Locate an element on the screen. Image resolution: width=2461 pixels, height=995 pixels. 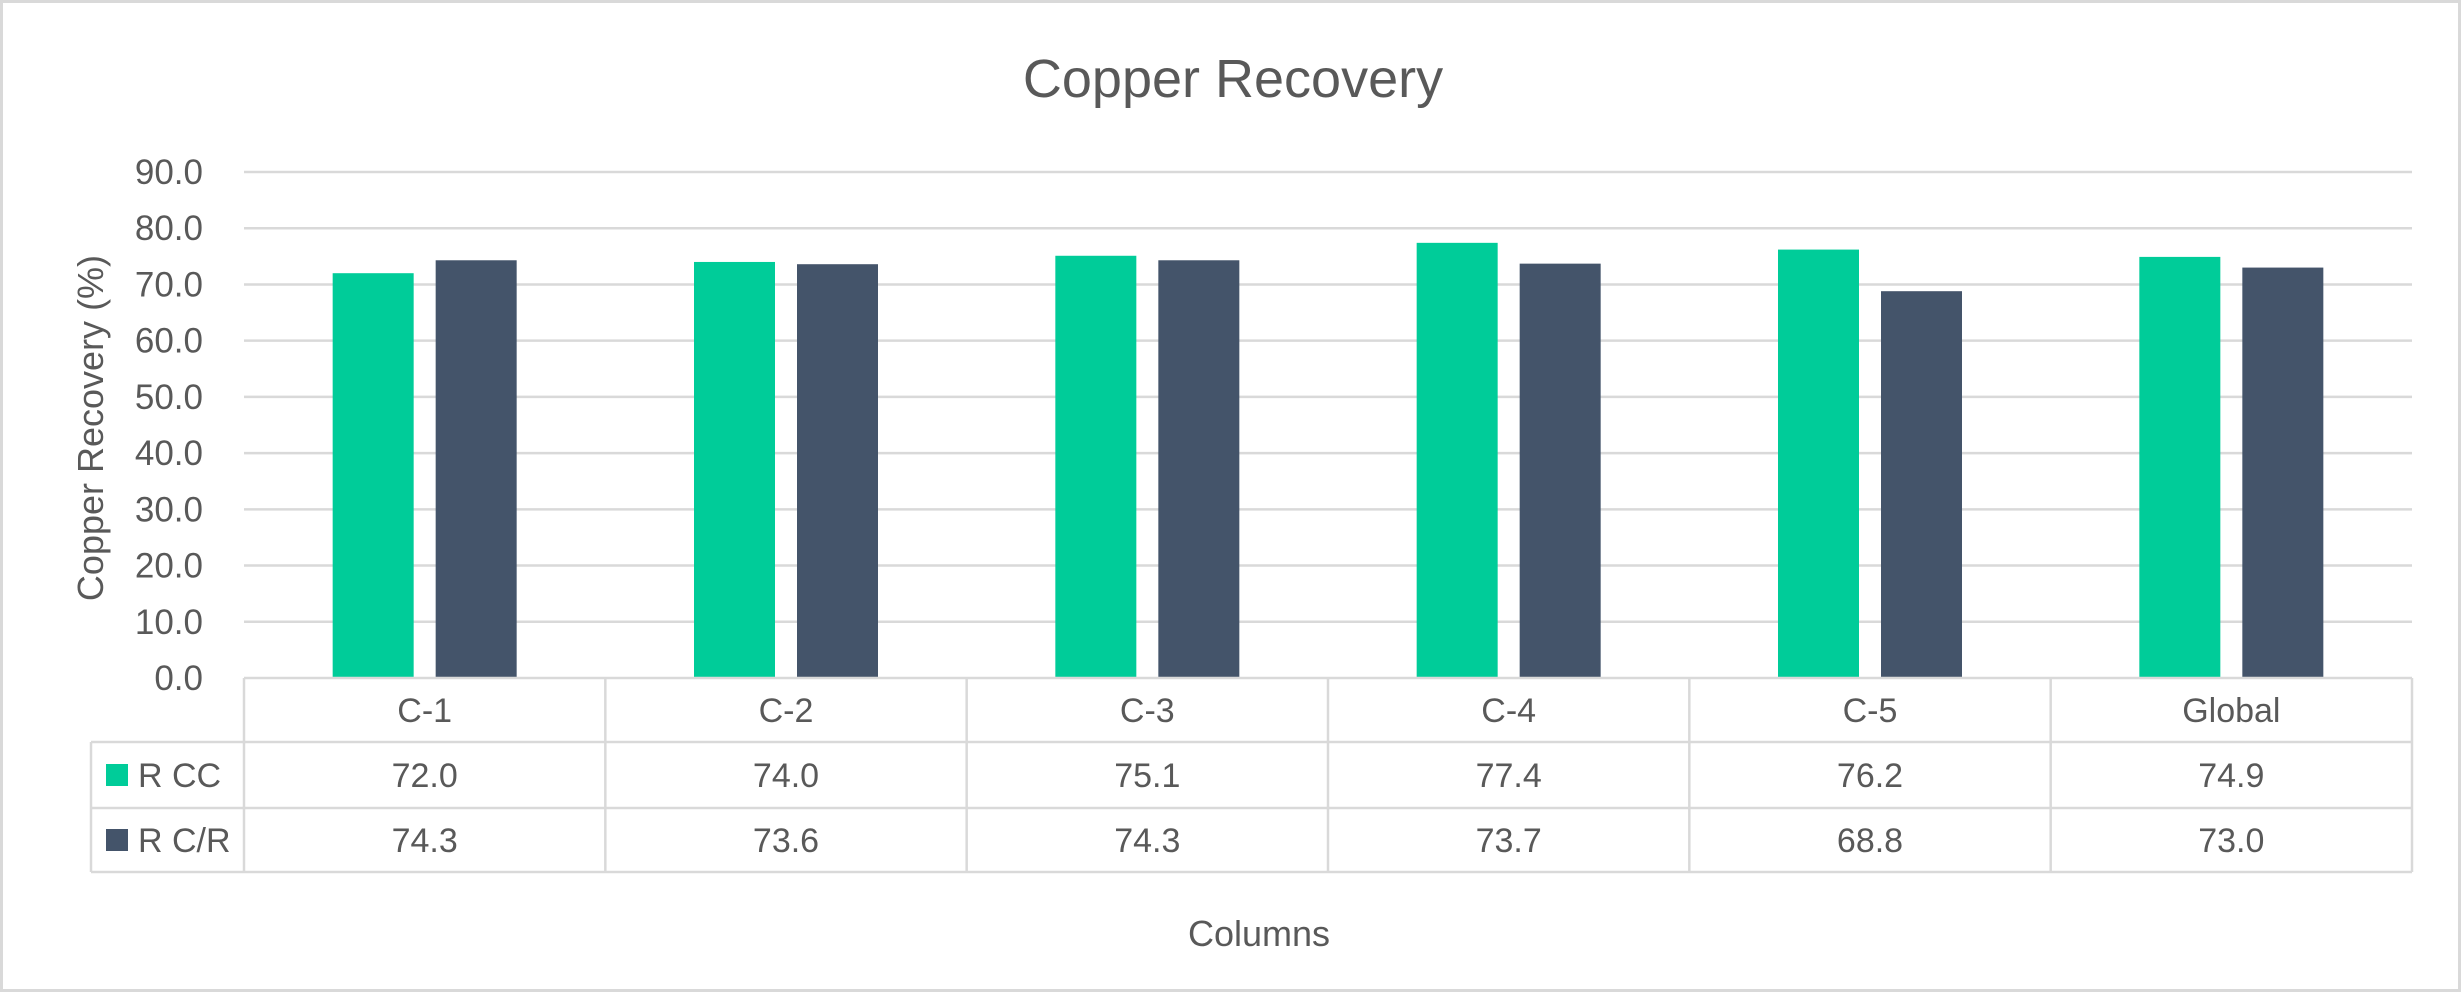
category-label: C-3 is located at coordinates (1147, 711).